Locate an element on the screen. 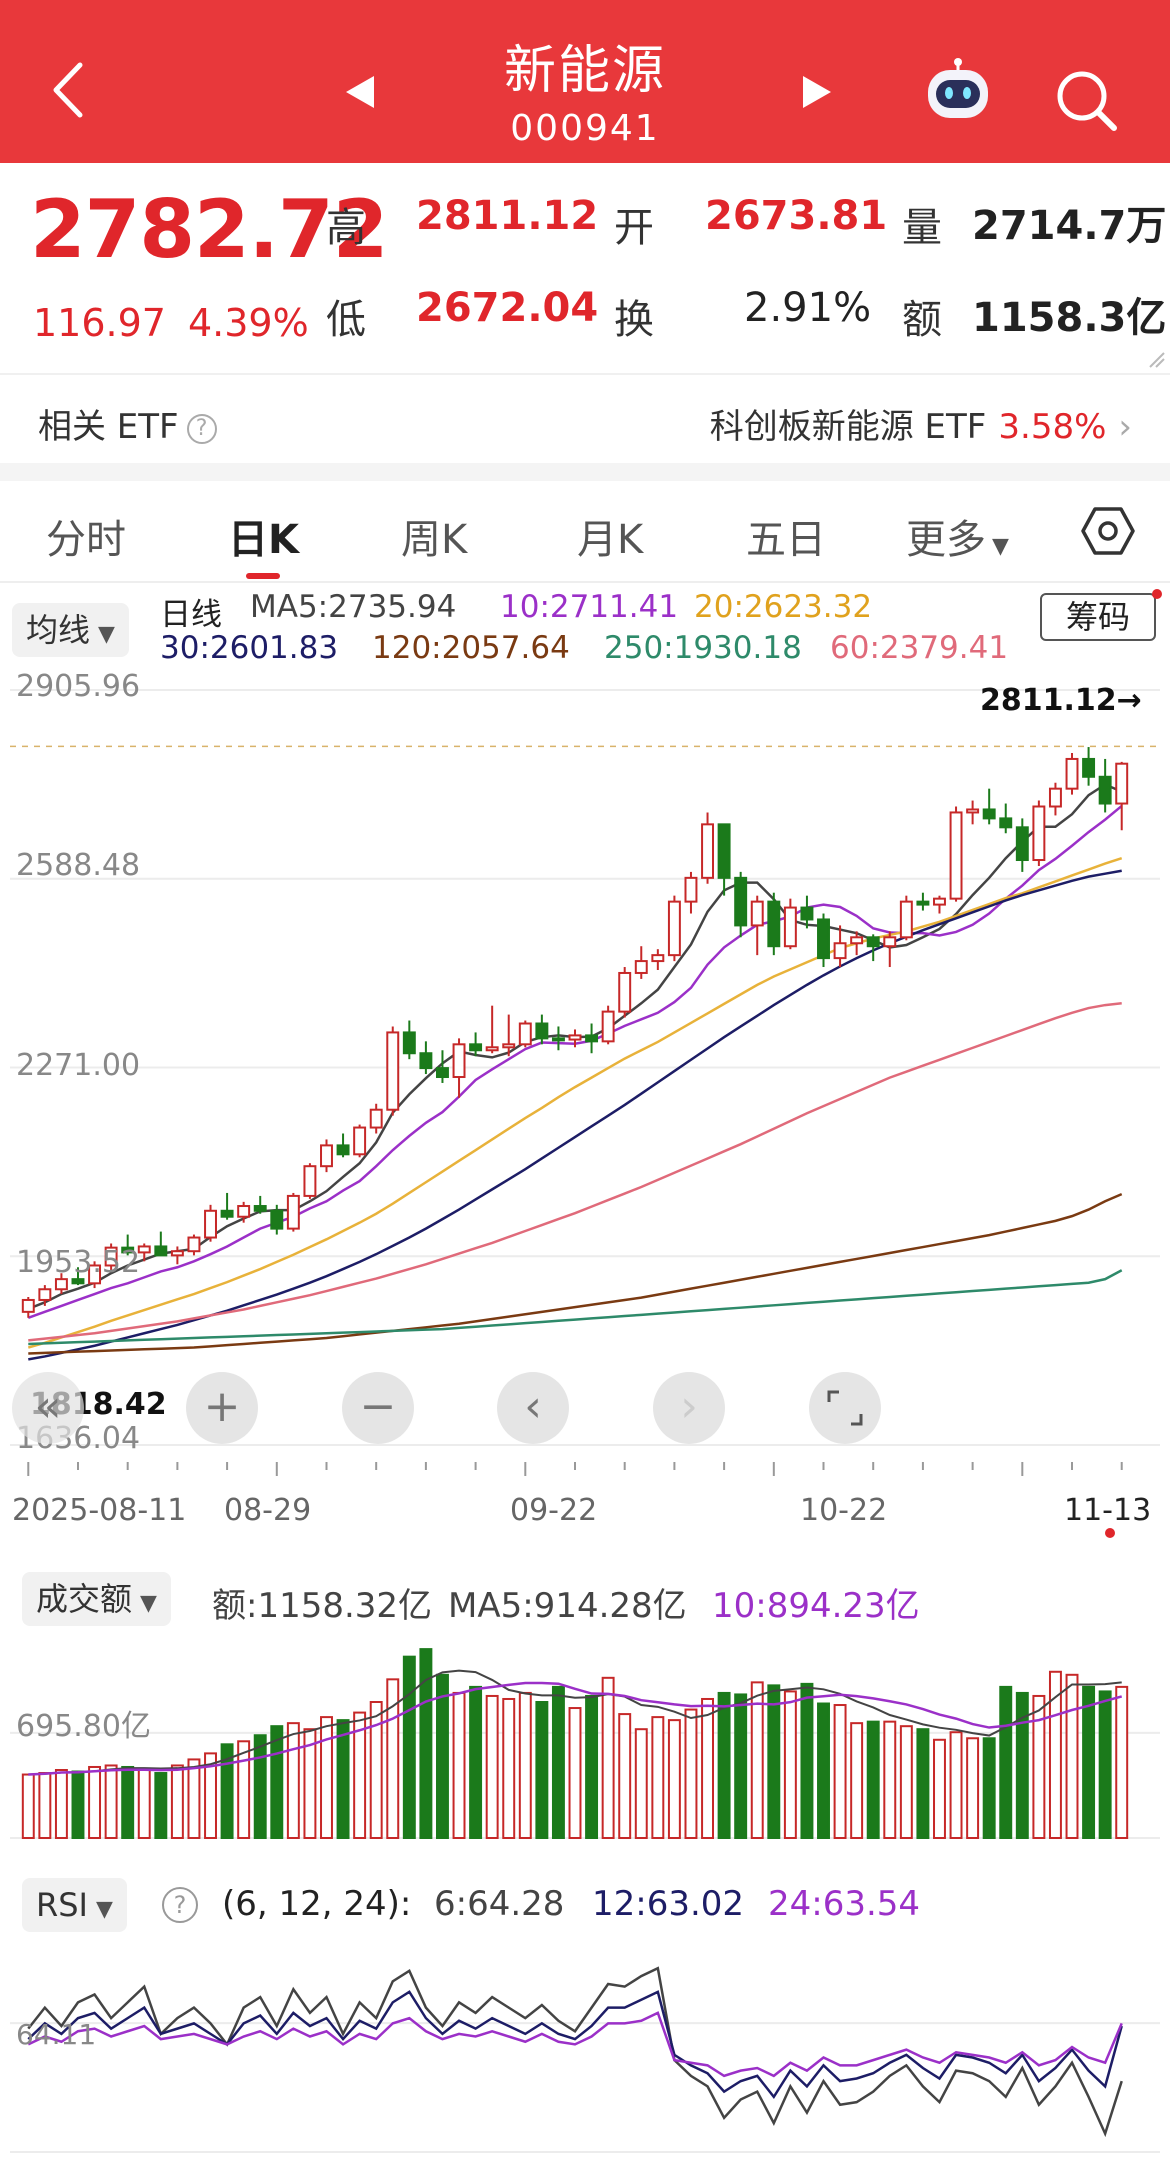 This screenshot has height=2174, width=1170. rsi6-line is located at coordinates (575, 2052).